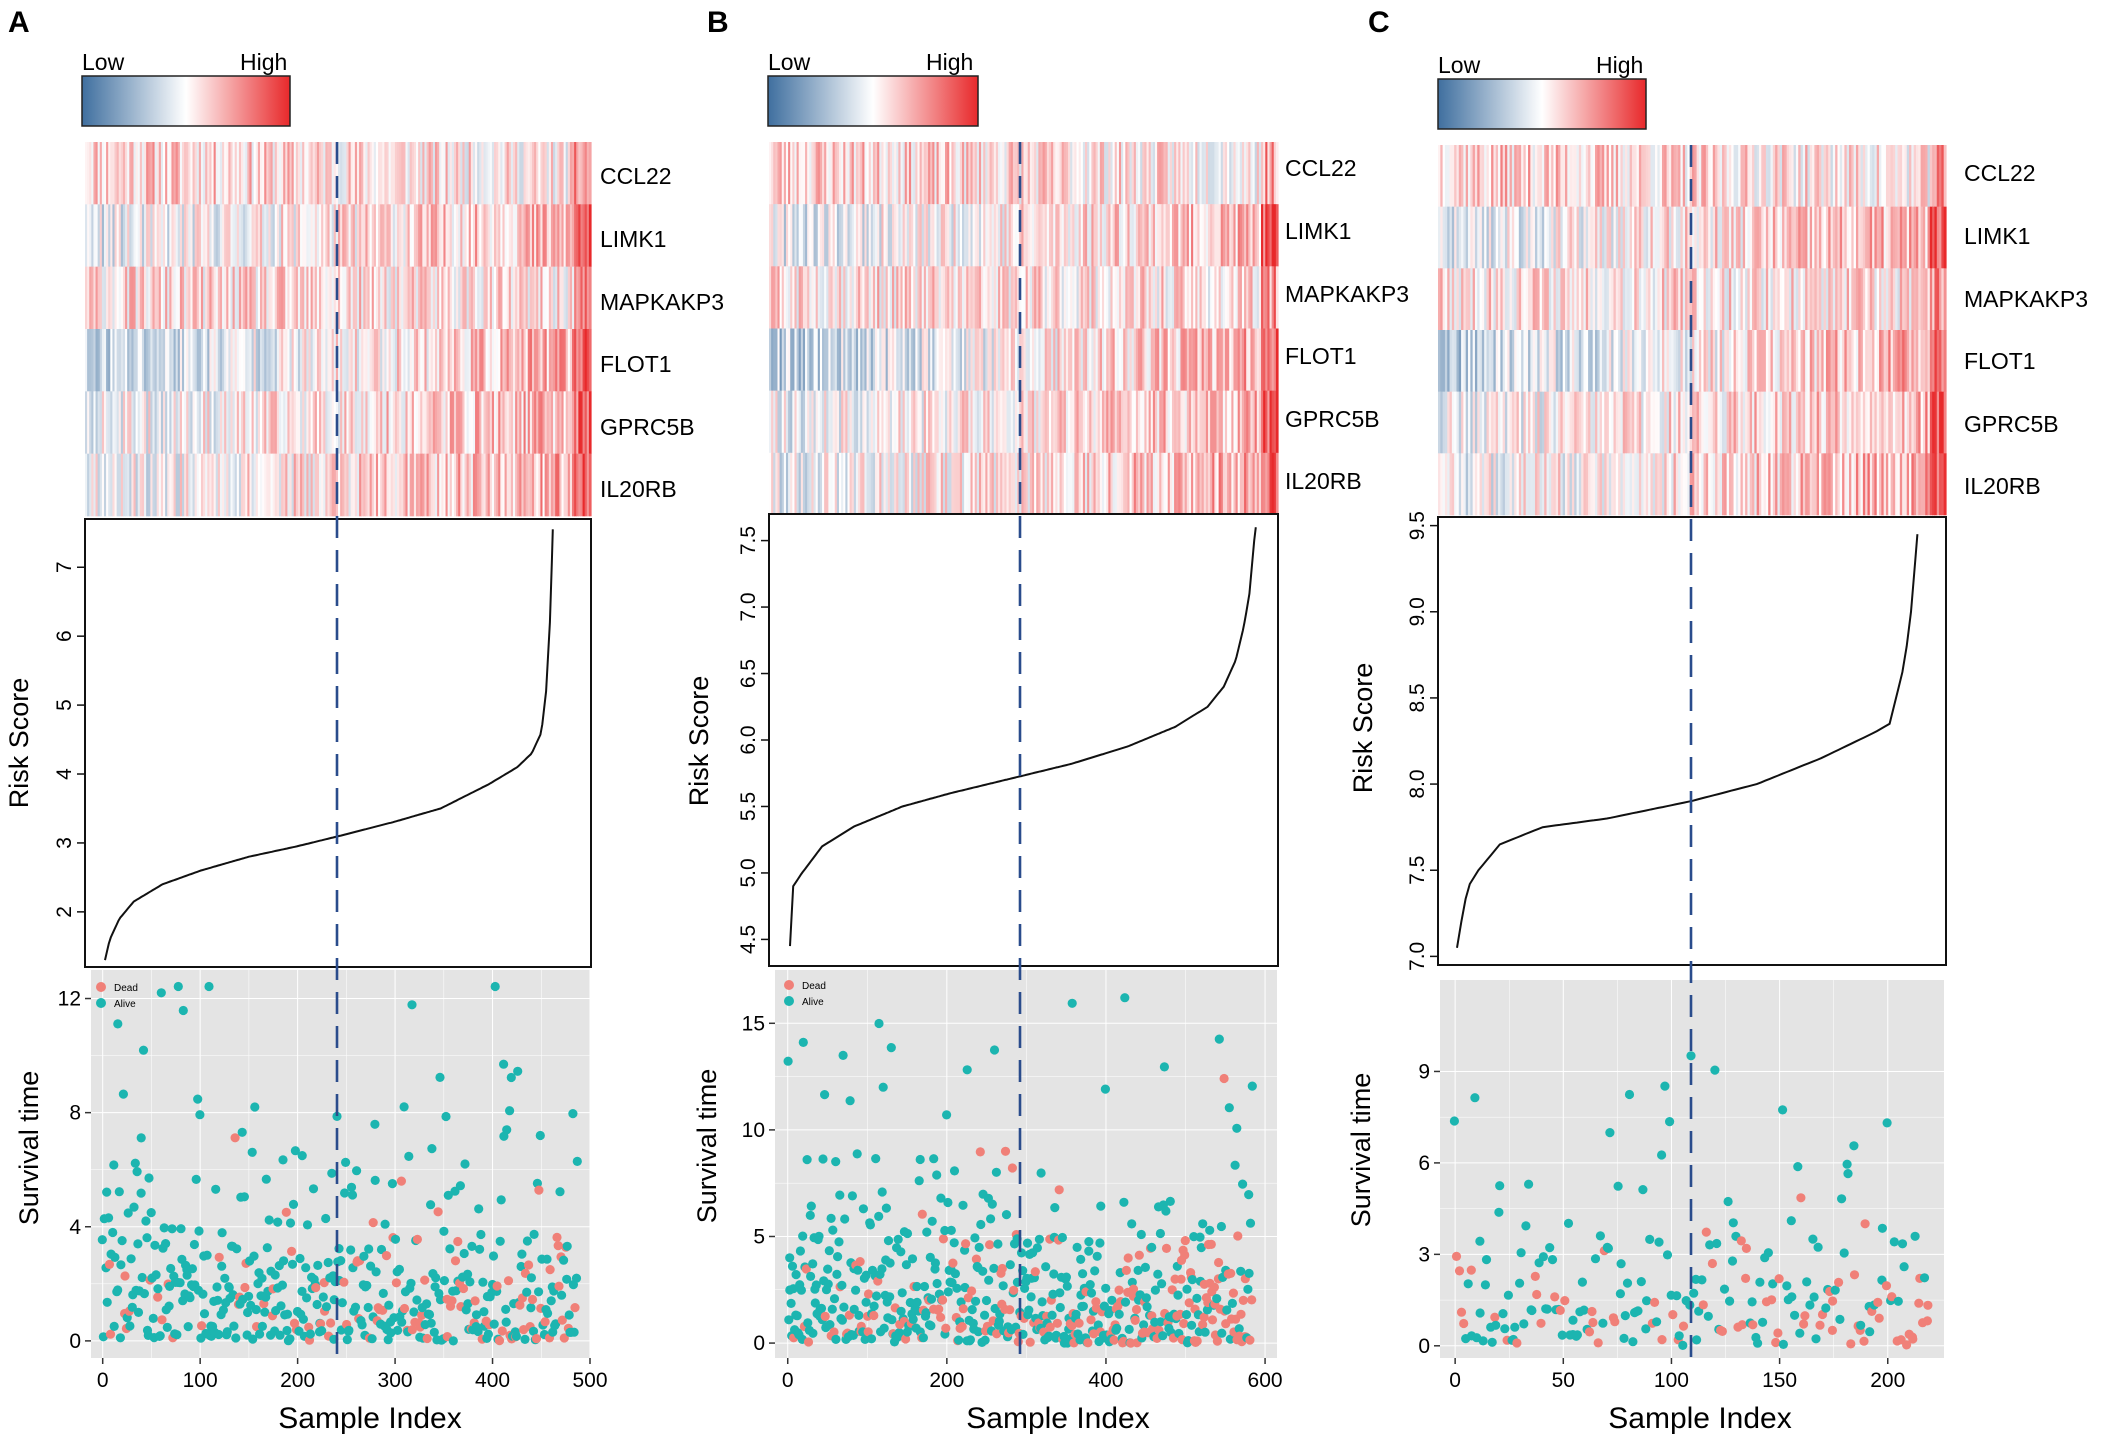  What do you see at coordinates (103, 62) in the screenshot?
I see `colorbar-low-label: Low` at bounding box center [103, 62].